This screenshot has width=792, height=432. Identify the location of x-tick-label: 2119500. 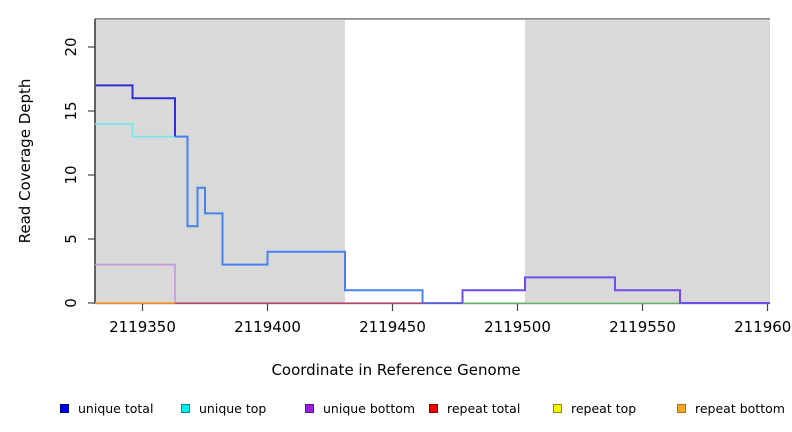
(517, 327).